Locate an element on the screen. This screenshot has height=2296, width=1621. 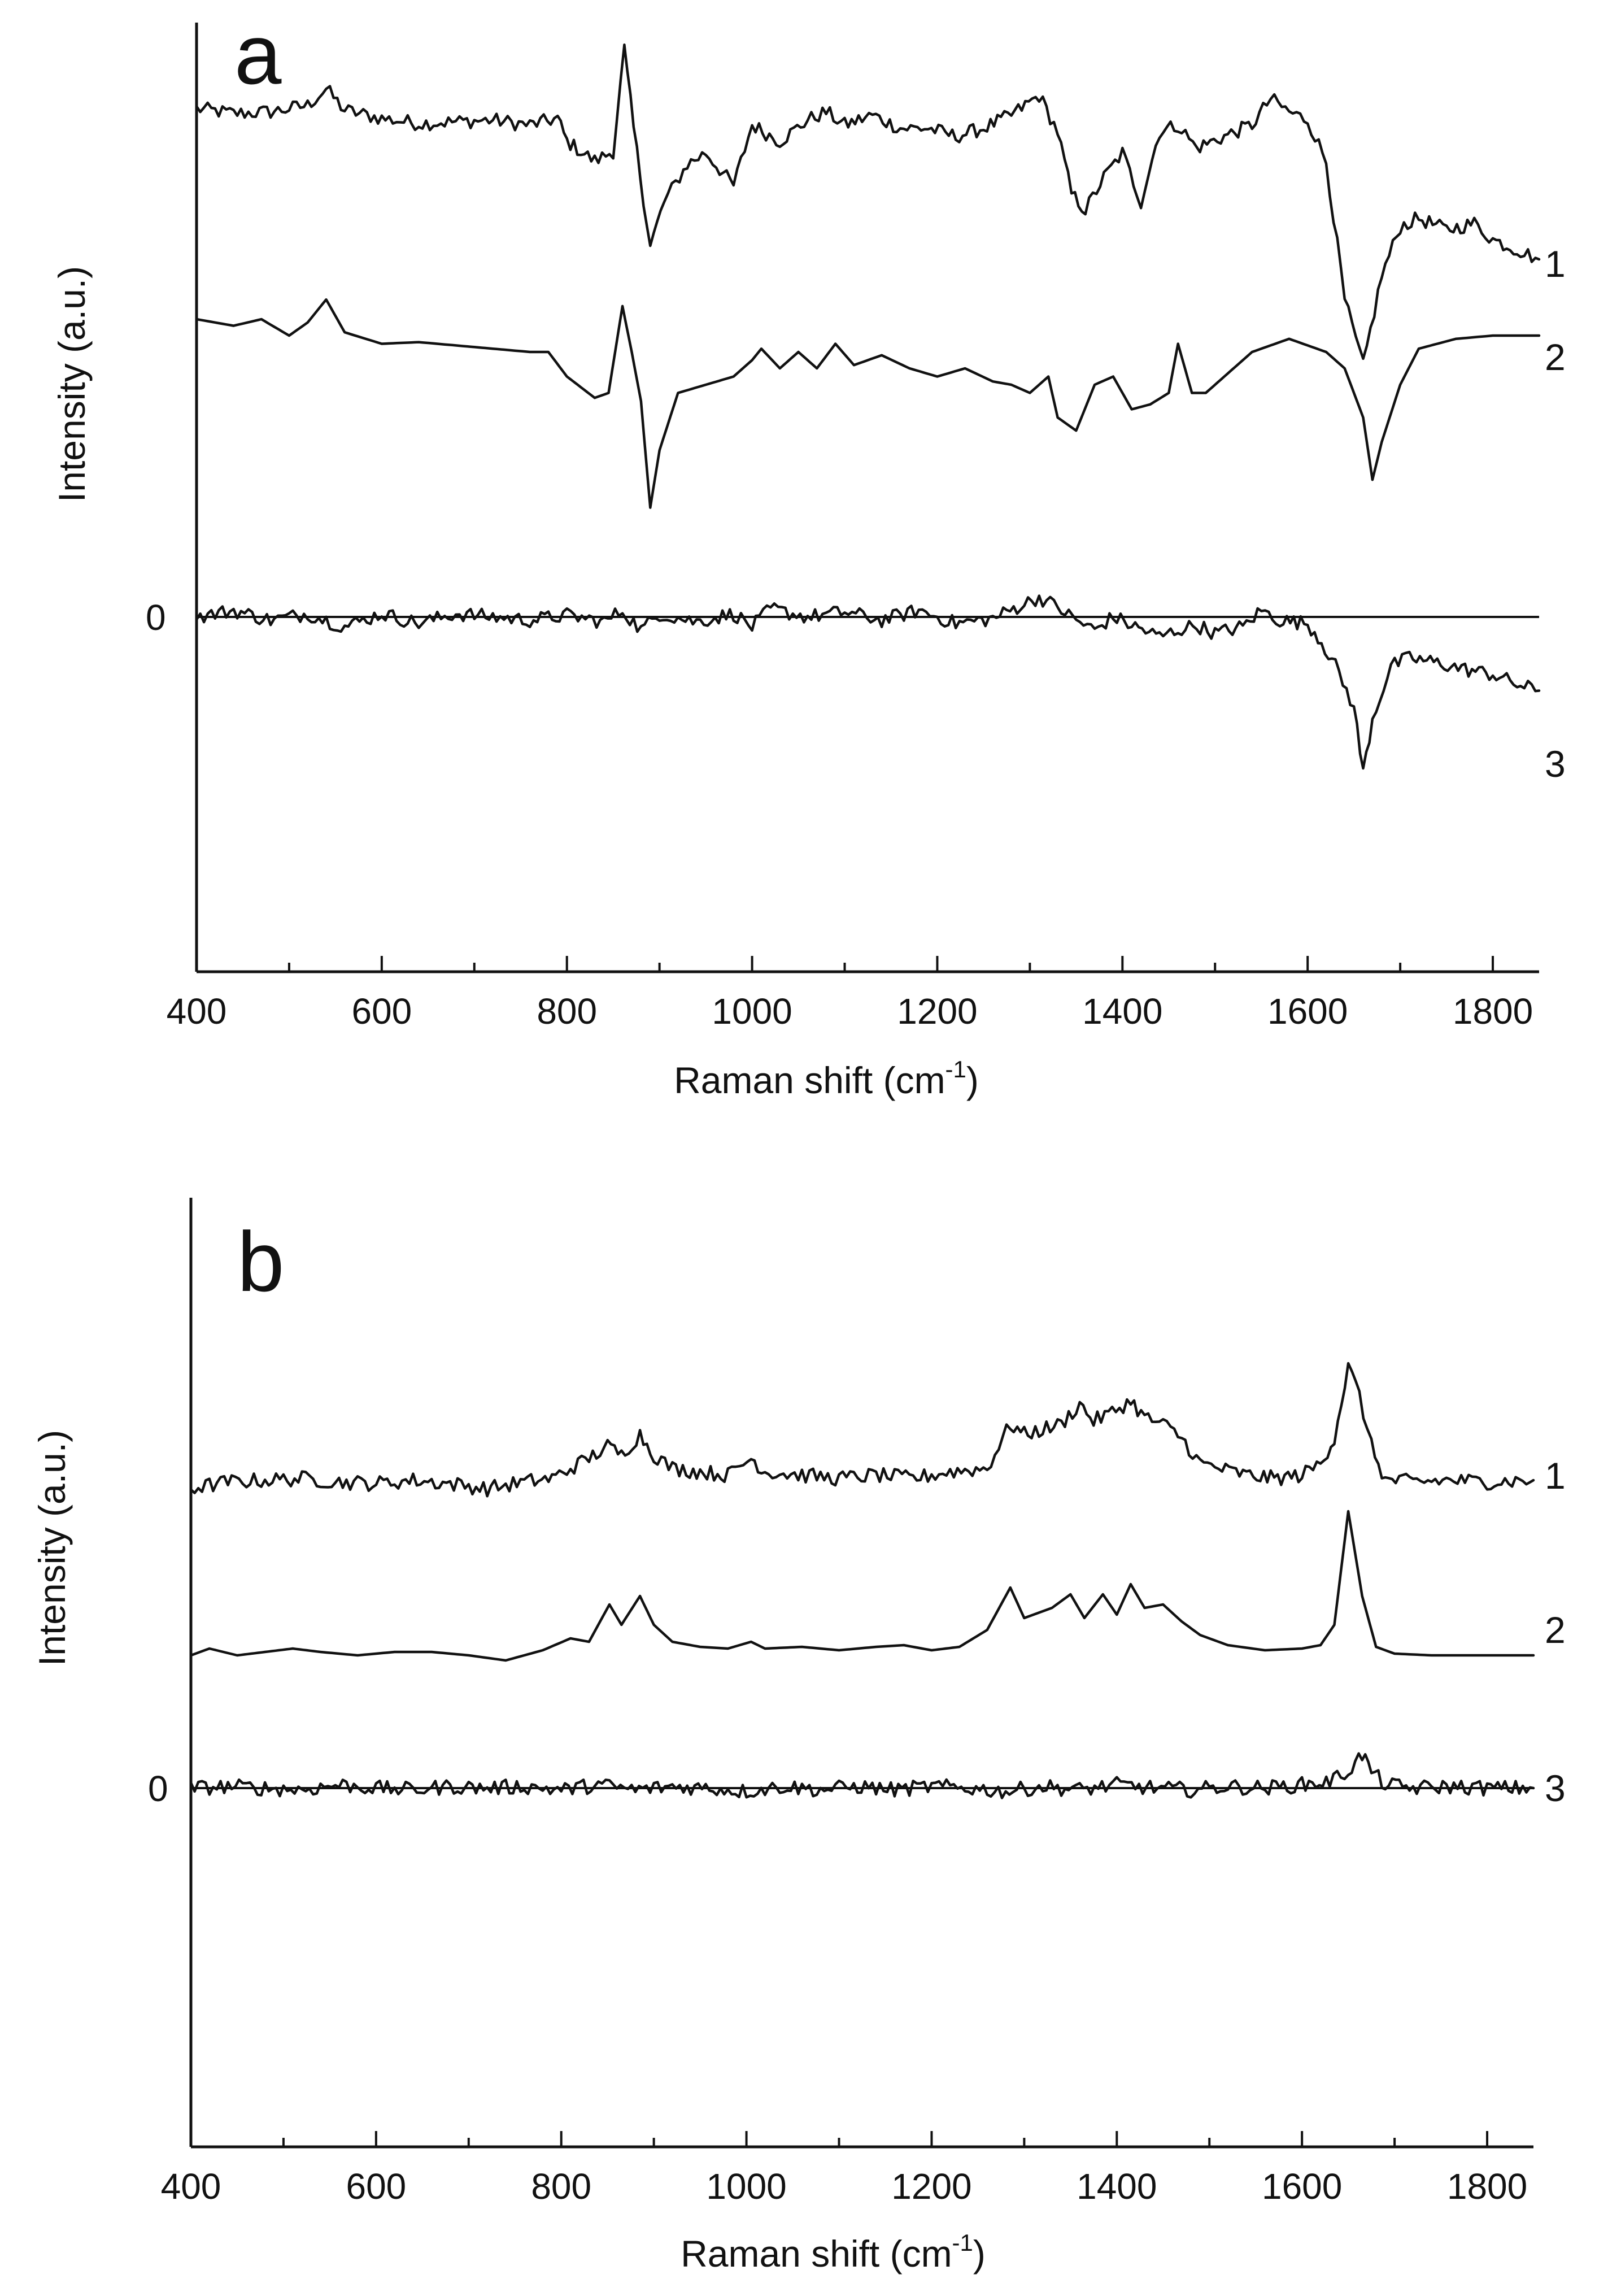
panel-a-trace-label-3: 3 is located at coordinates (1555, 764).